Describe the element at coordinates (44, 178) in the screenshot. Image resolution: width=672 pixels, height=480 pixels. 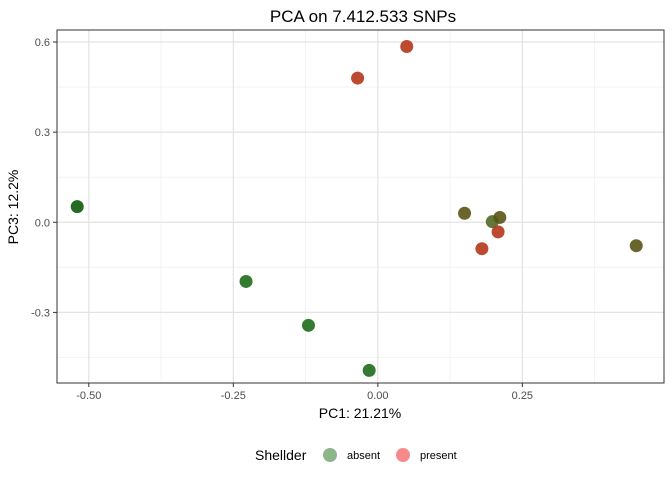
I see `y-axis-ticks: -0.3 0.0 0.3 0.6` at that location.